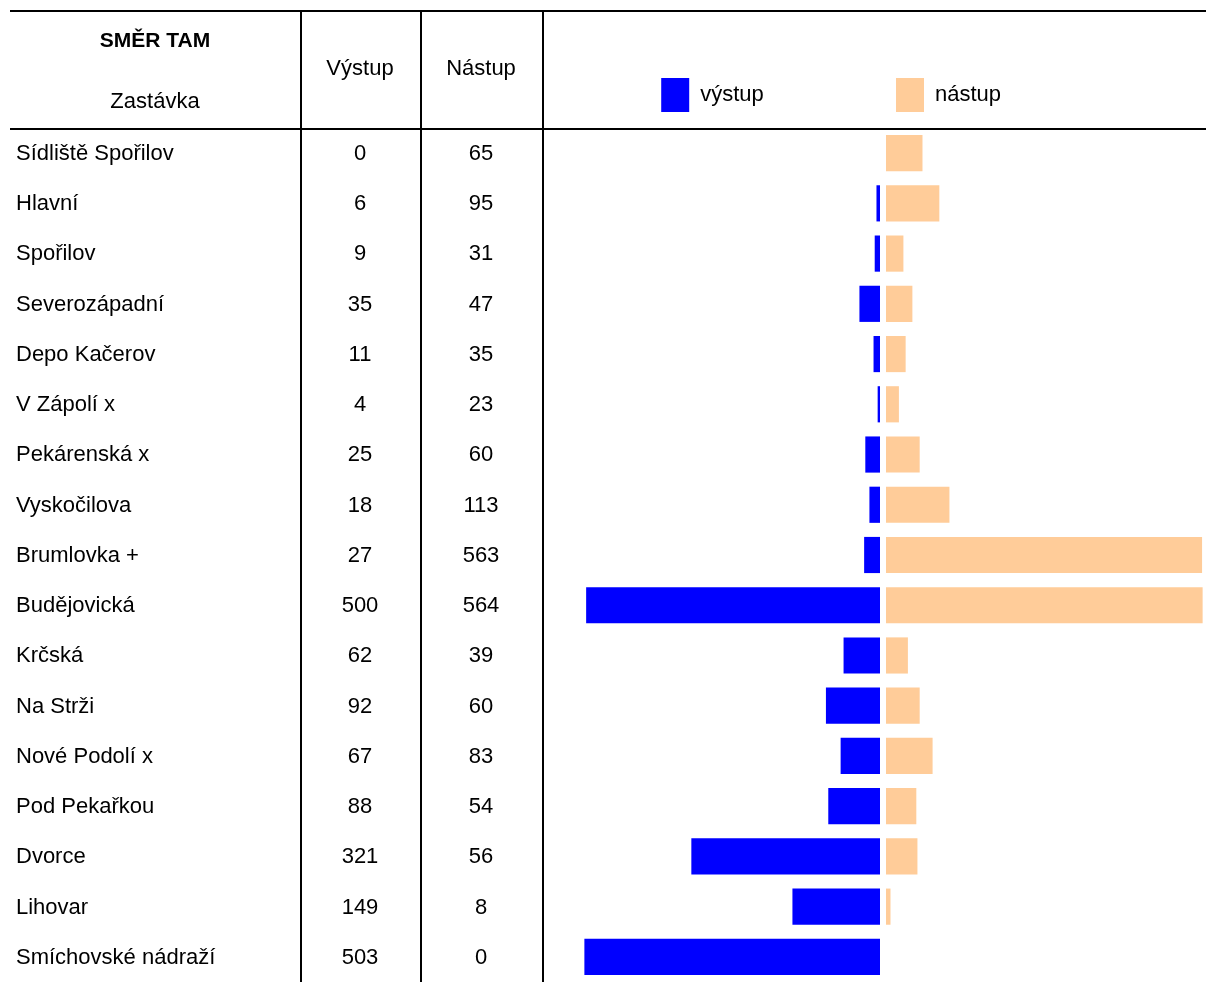 The height and width of the screenshot is (982, 1206). What do you see at coordinates (86, 353) in the screenshot?
I see `y-tick-label: Depo Kačerov` at bounding box center [86, 353].